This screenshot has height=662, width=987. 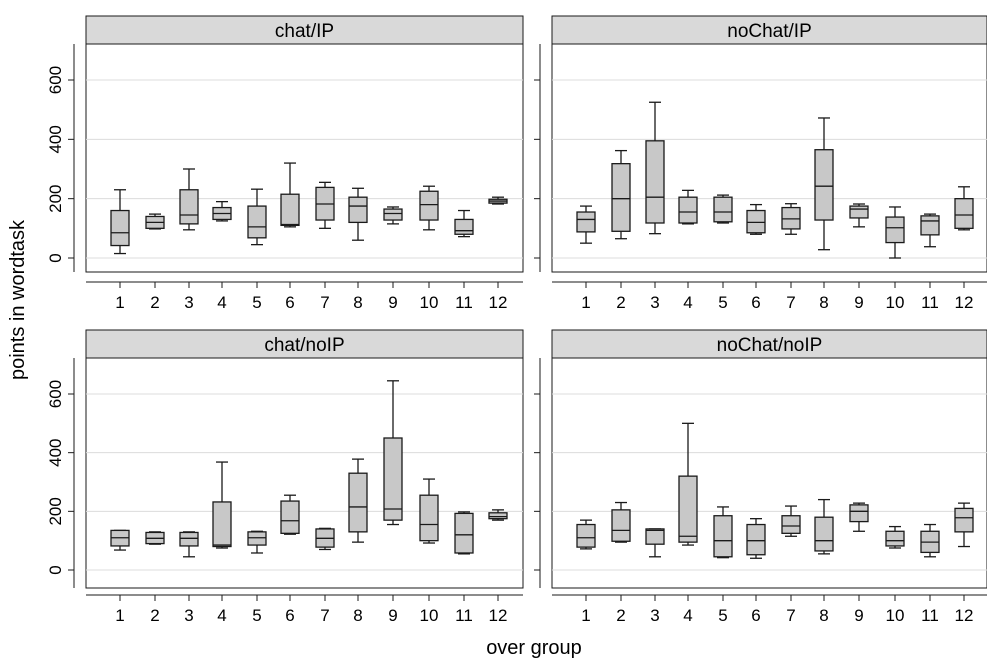 What do you see at coordinates (585, 302) in the screenshot?
I see `x-tick-label: 1` at bounding box center [585, 302].